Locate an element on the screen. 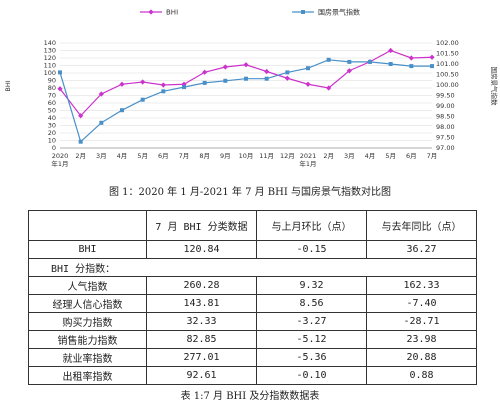 This screenshot has width=500, height=406. x-tick-label: 8月 is located at coordinates (204, 156).